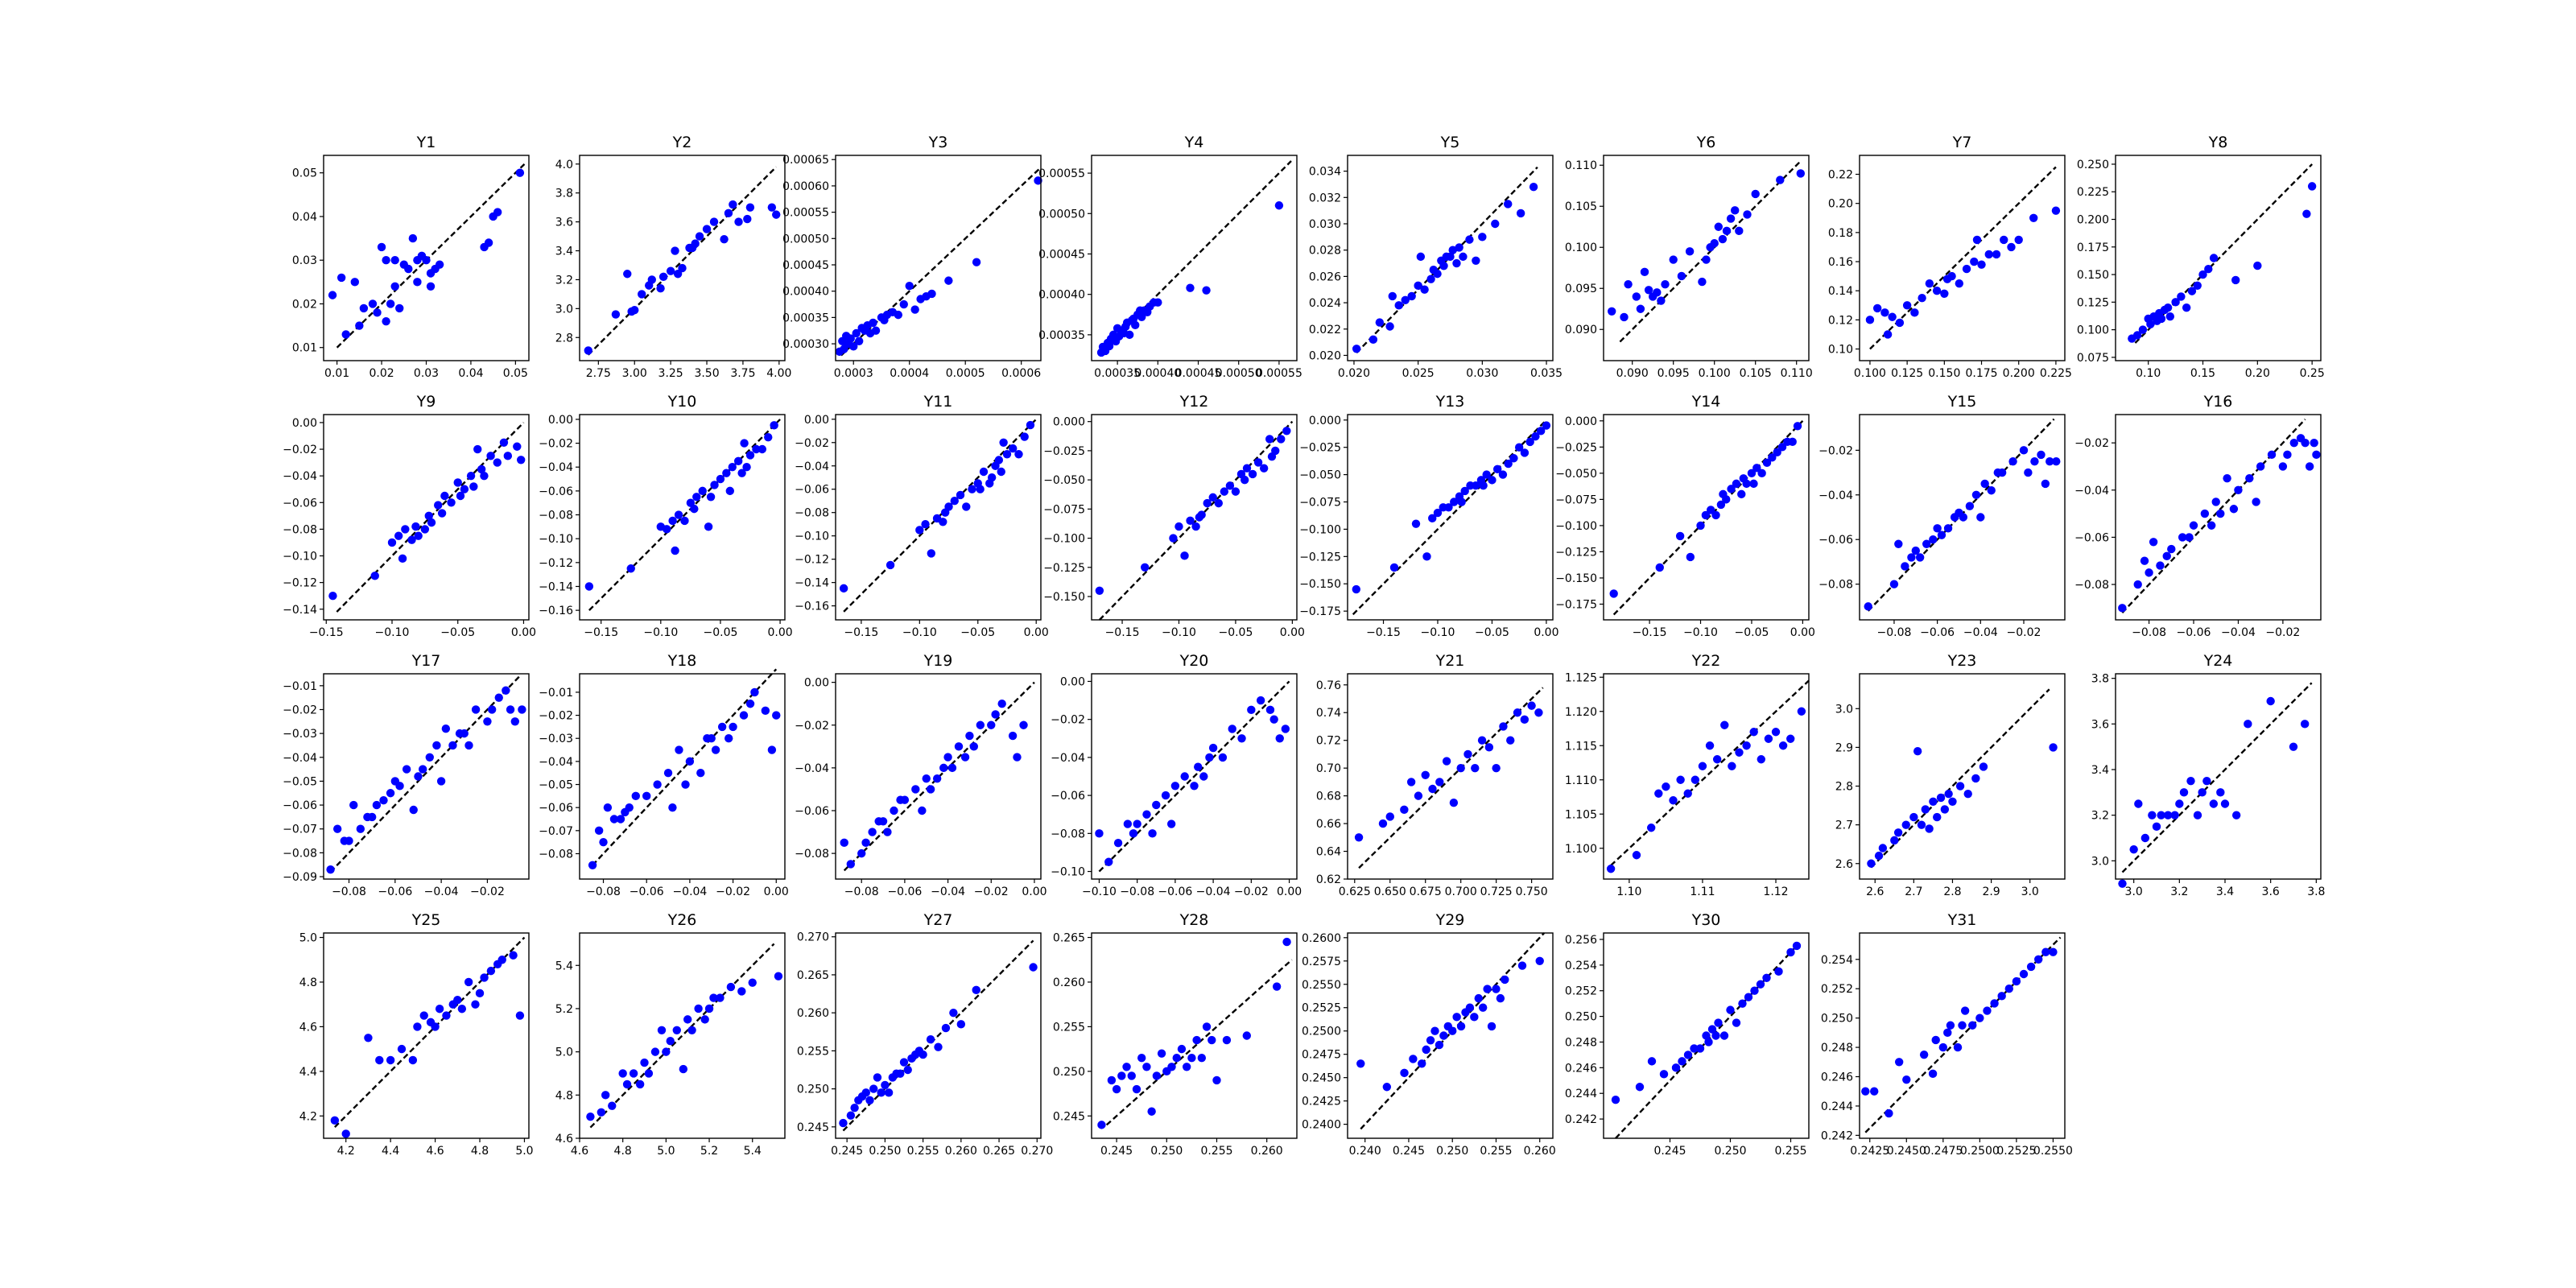 This screenshot has height=1288, width=2576. I want to click on x-tick-label: 0.255, so click(1496, 1151).